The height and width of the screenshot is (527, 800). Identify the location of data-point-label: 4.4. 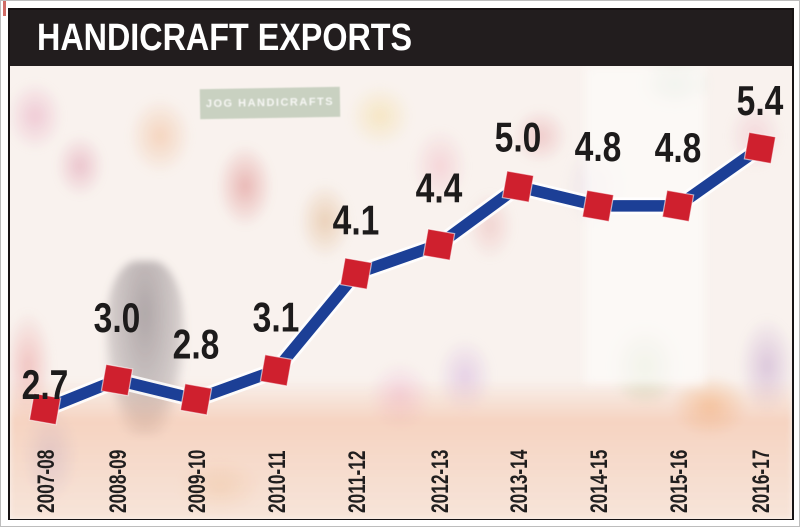
(439, 189).